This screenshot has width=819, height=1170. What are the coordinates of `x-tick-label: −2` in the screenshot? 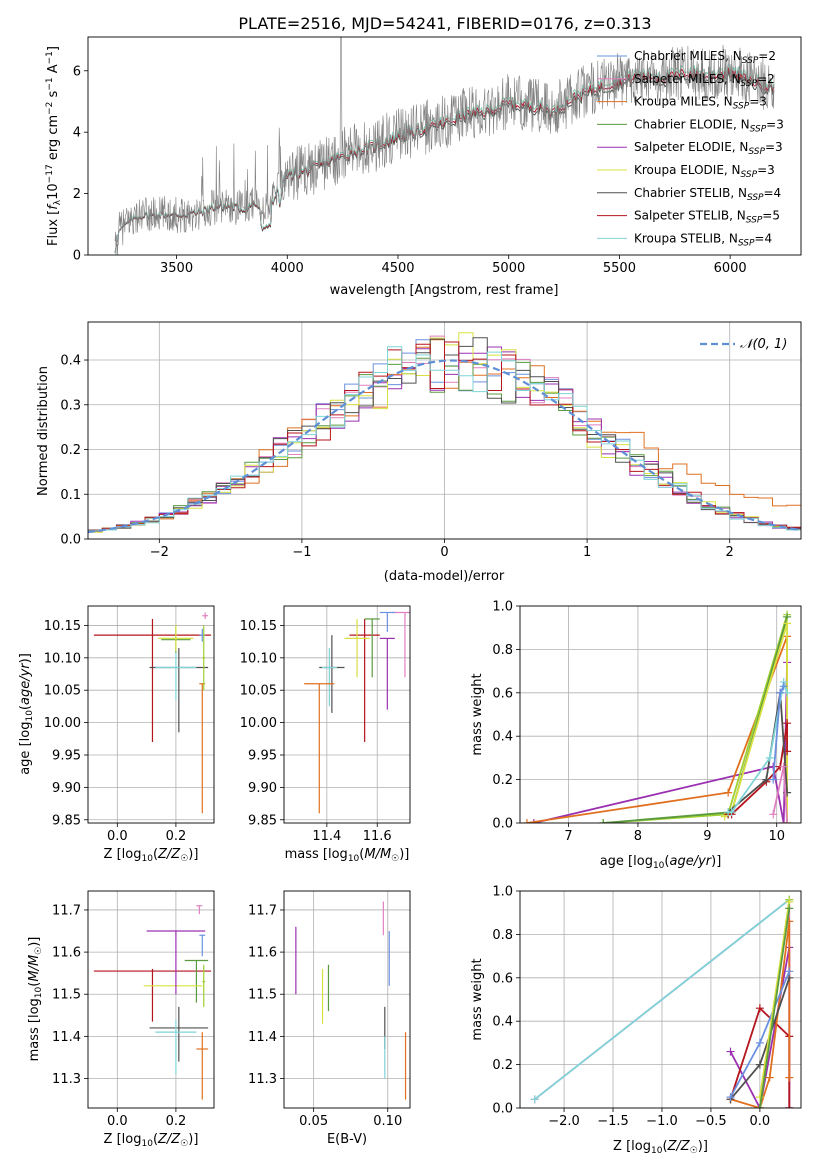 It's located at (159, 552).